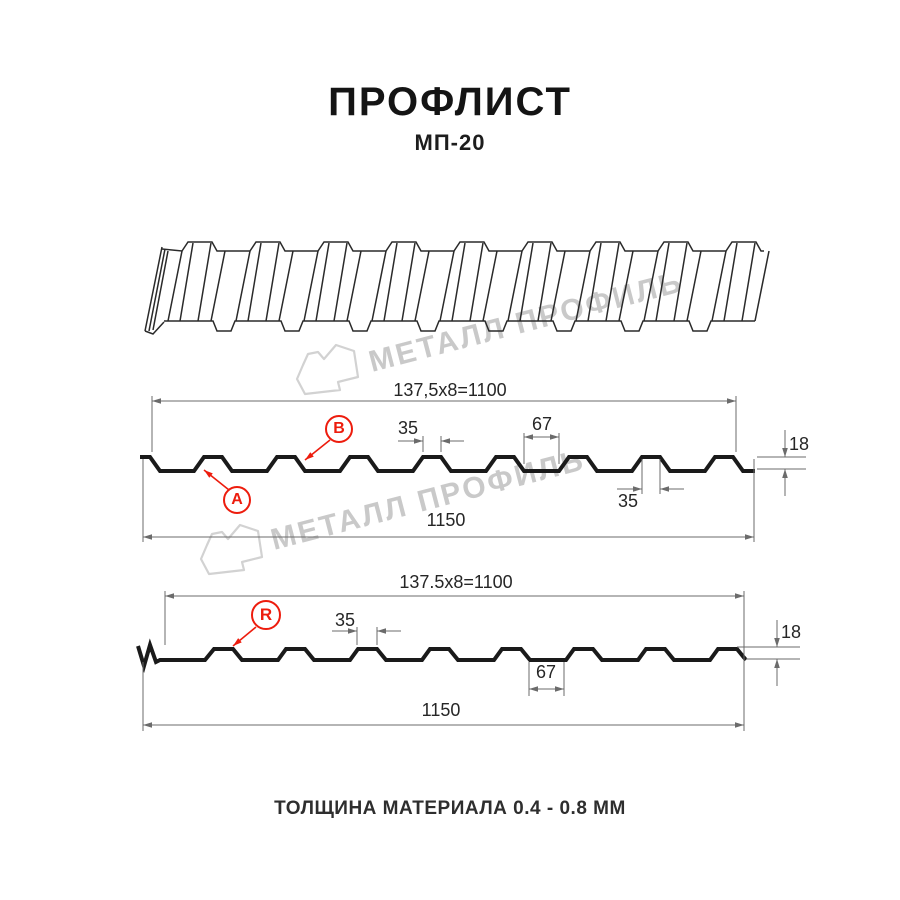 The height and width of the screenshot is (900, 900). Describe the element at coordinates (441, 710) in the screenshot. I see `dim-total-width-bottom: 1150` at that location.